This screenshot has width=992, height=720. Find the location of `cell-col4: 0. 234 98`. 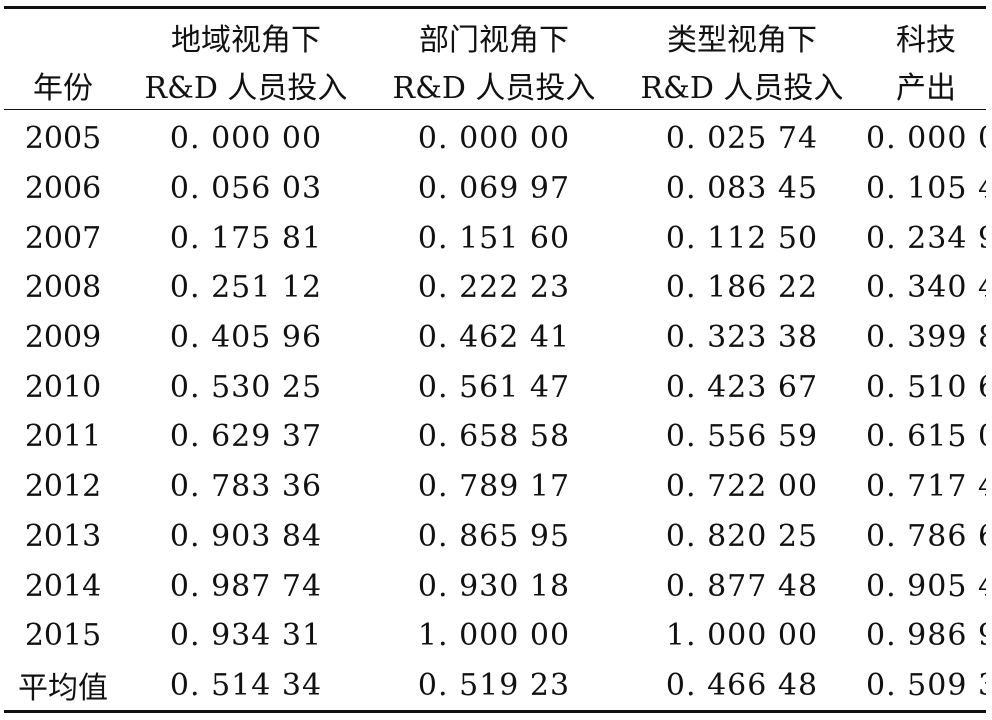

cell-col4: 0. 234 98 is located at coordinates (926, 238).